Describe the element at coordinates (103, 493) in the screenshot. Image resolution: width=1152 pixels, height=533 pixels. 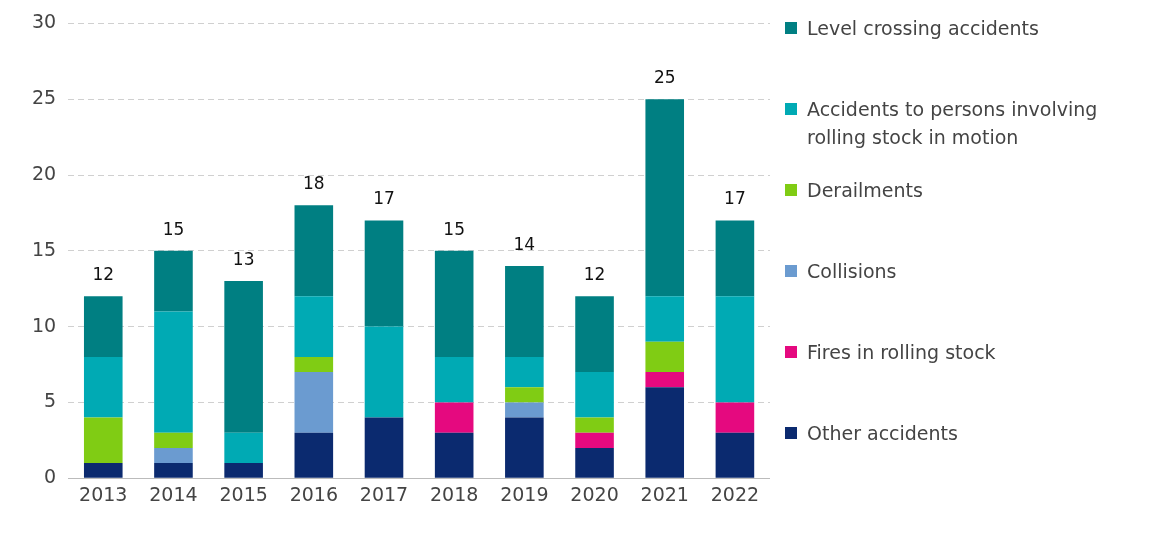
I see `x-tick-label: 2013` at that location.